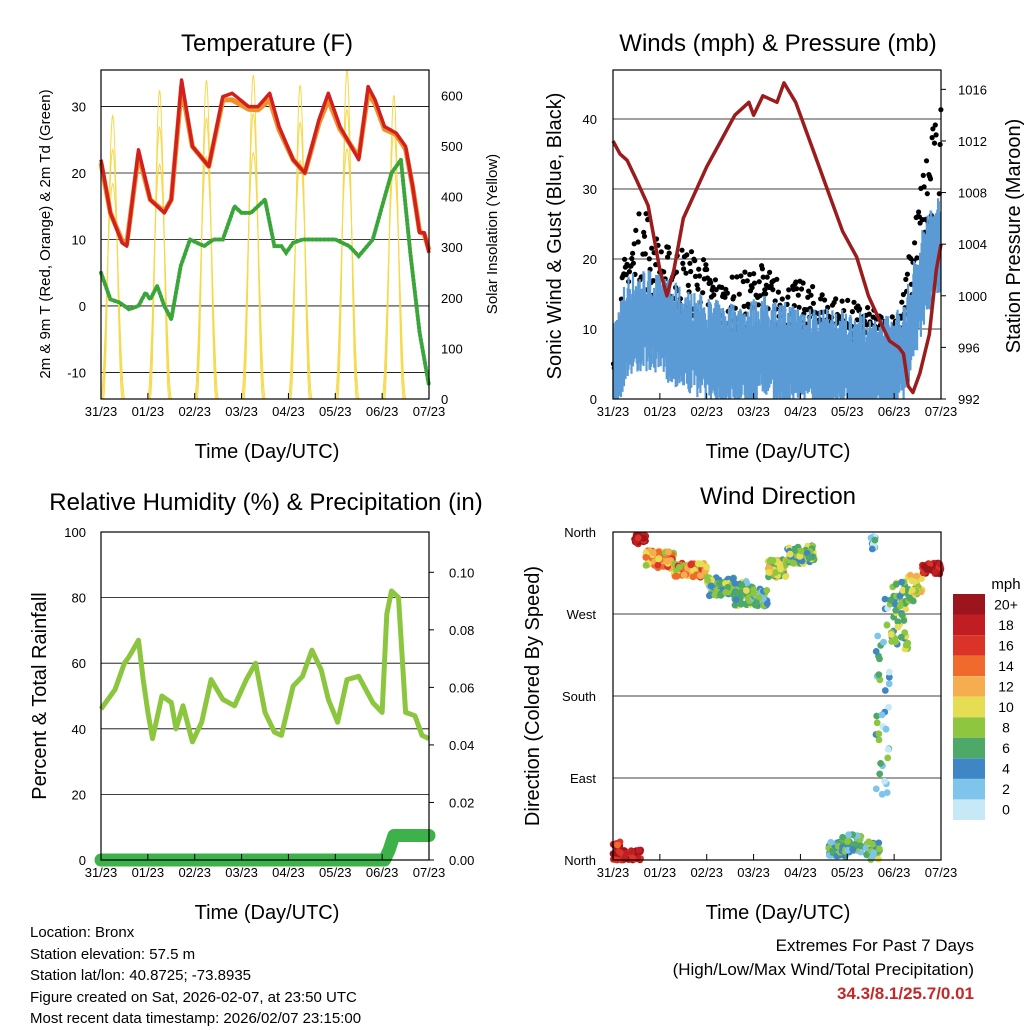  What do you see at coordinates (874, 945) in the screenshot?
I see `extremes-title: Extremes For Past 7 Days` at bounding box center [874, 945].